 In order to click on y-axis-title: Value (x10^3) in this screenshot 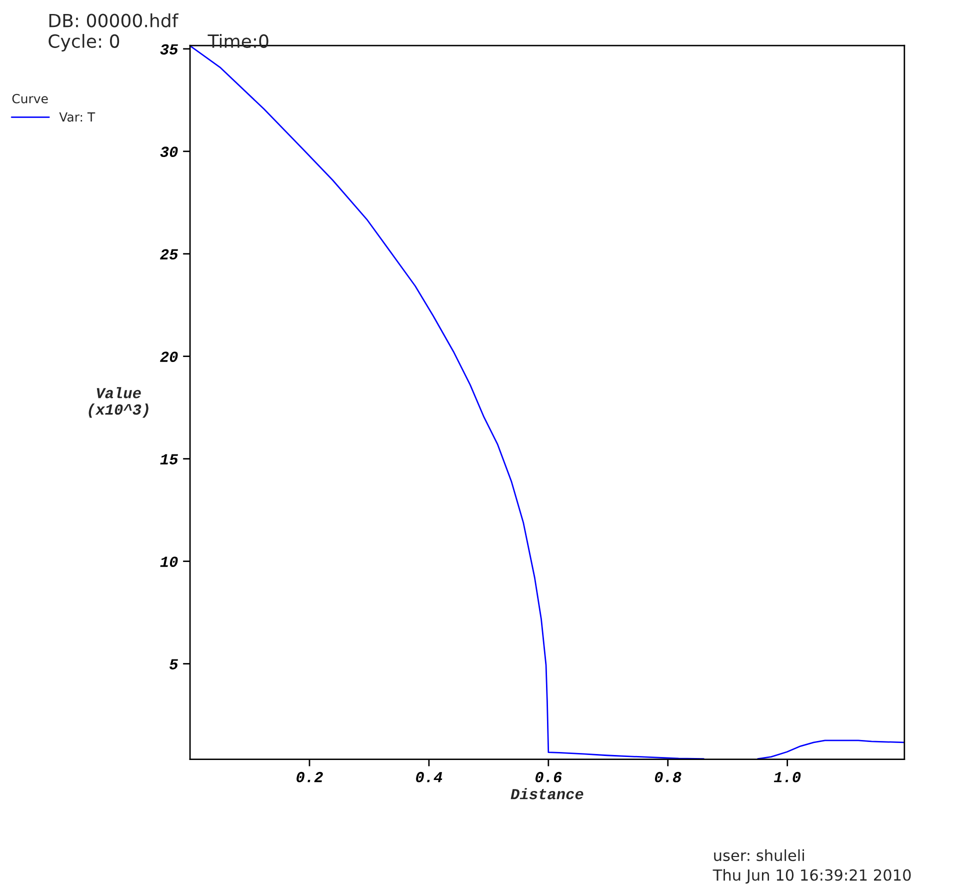, I will do `click(118, 402)`.